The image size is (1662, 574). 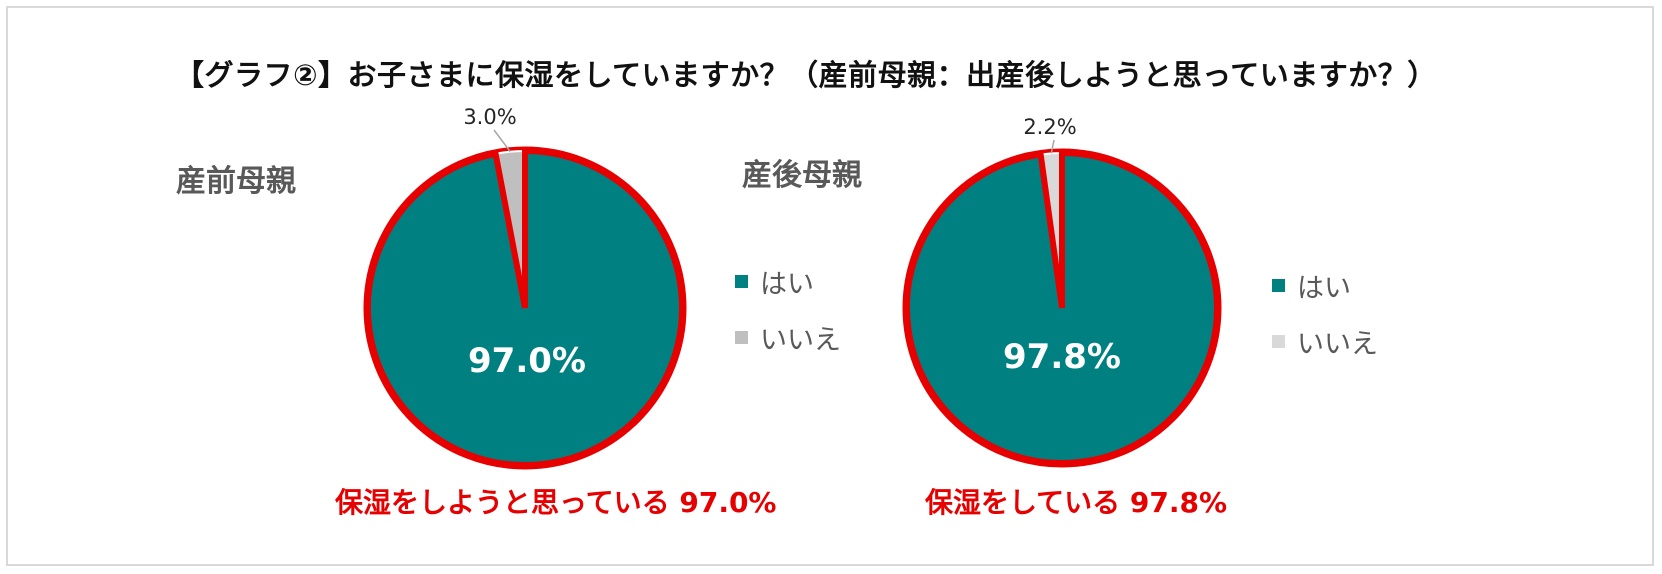 I want to click on data-label-yes: 97.8%, so click(x=1062, y=357).